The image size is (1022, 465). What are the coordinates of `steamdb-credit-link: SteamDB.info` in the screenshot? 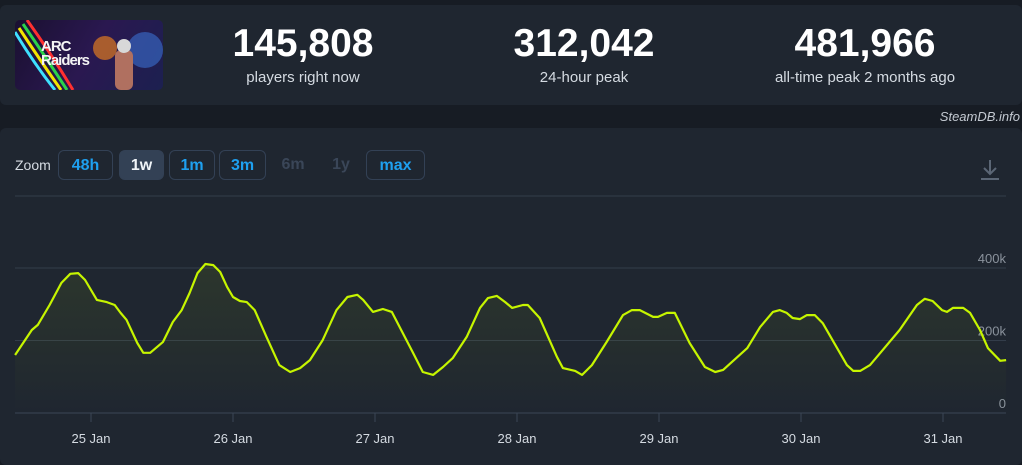 It's located at (979, 116).